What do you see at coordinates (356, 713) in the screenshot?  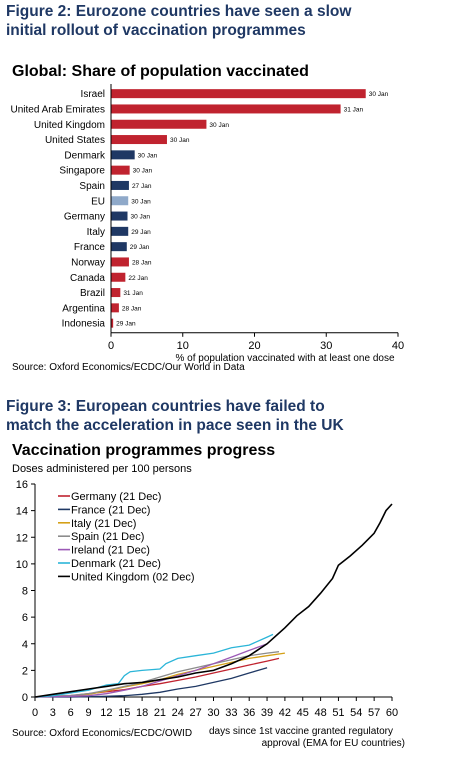 I see `line-x-tick-label: 54` at bounding box center [356, 713].